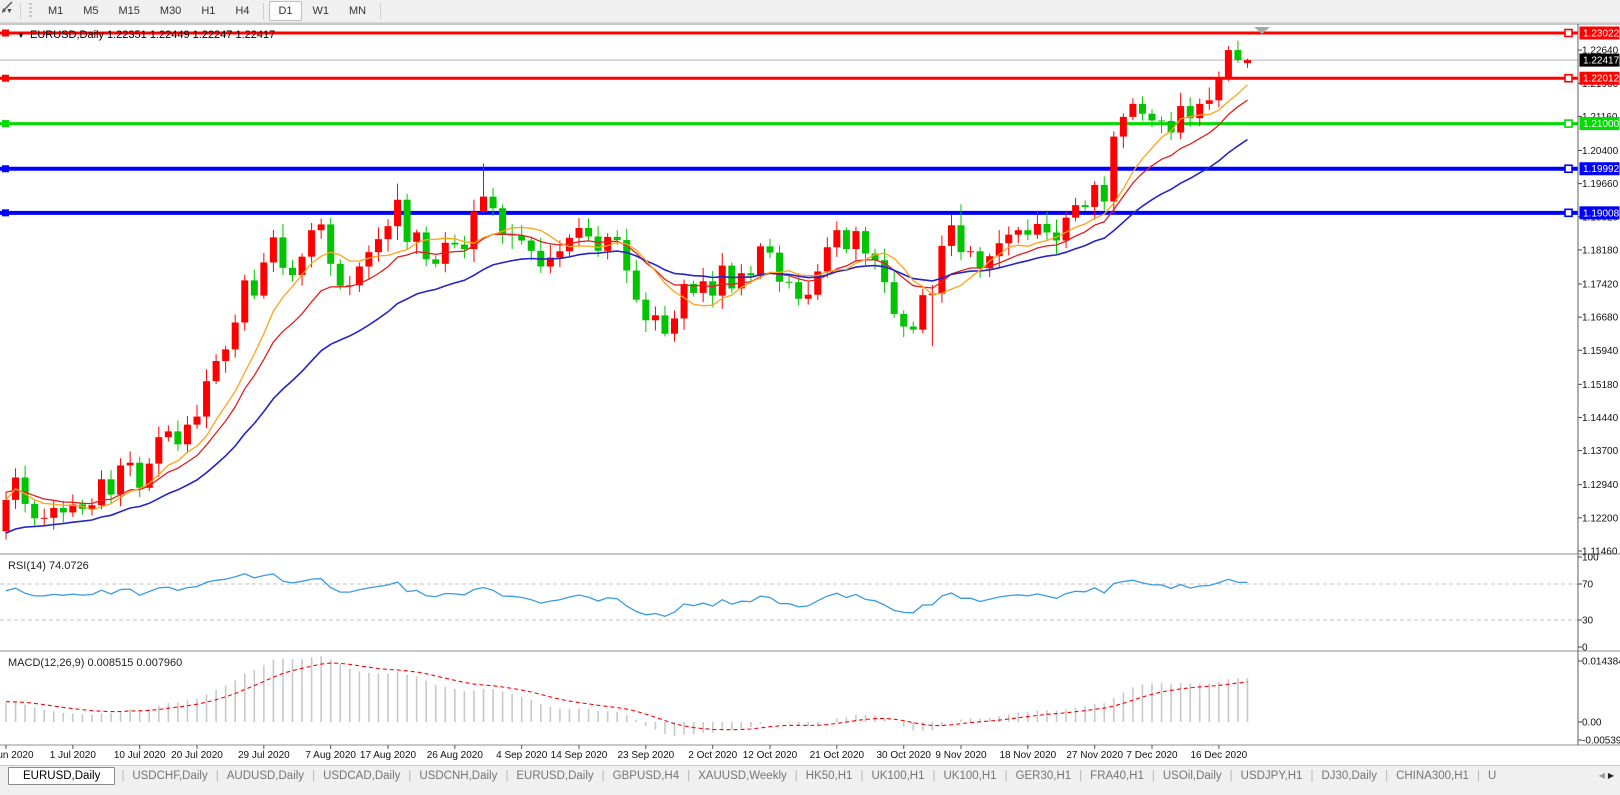  Describe the element at coordinates (1492, 776) in the screenshot. I see `chart-tab-u: U` at that location.